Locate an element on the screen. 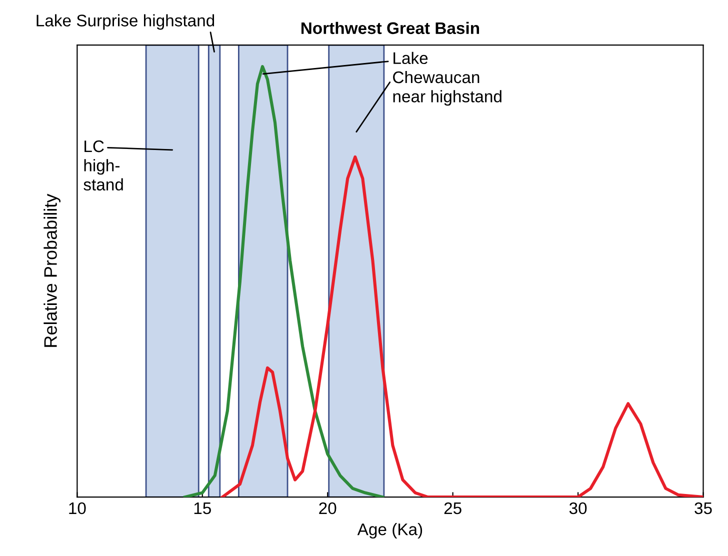 The height and width of the screenshot is (556, 728). band-label: Lake Chewaucan near highstand is located at coordinates (447, 79).